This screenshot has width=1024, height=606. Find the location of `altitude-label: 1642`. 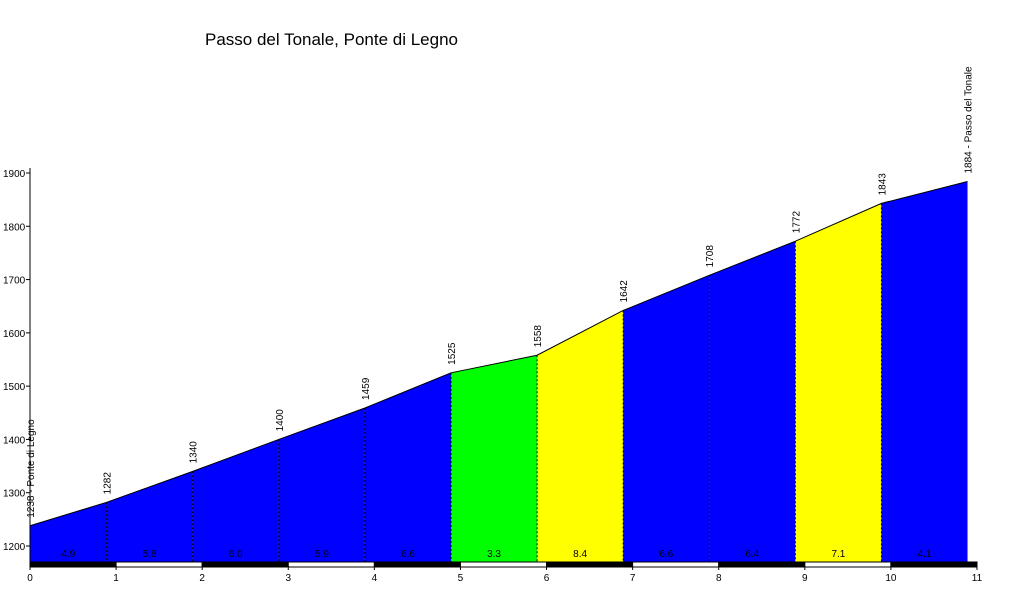

altitude-label: 1642 is located at coordinates (624, 291).